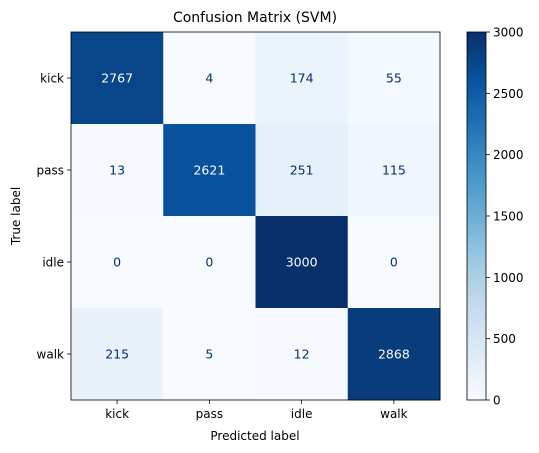  What do you see at coordinates (50, 171) in the screenshot?
I see `y-tick-label: pass` at bounding box center [50, 171].